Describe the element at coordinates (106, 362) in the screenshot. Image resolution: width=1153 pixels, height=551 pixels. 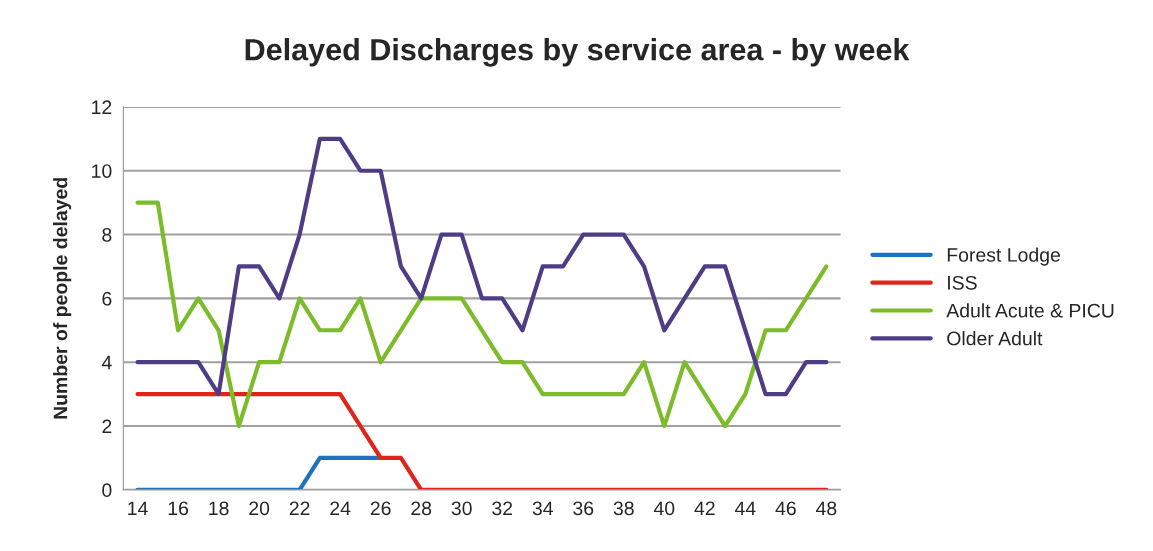
I see `y-tick-label: 4` at that location.